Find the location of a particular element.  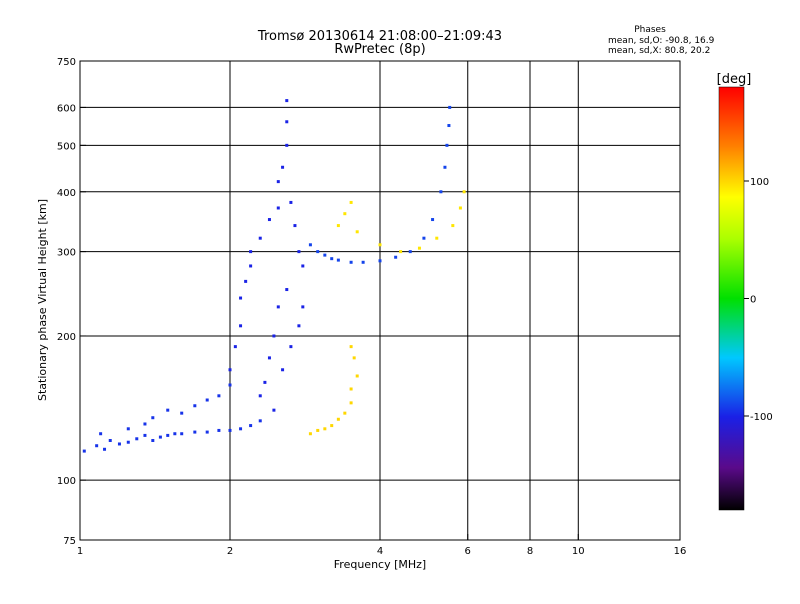

x-tick-label: 8 is located at coordinates (530, 551).